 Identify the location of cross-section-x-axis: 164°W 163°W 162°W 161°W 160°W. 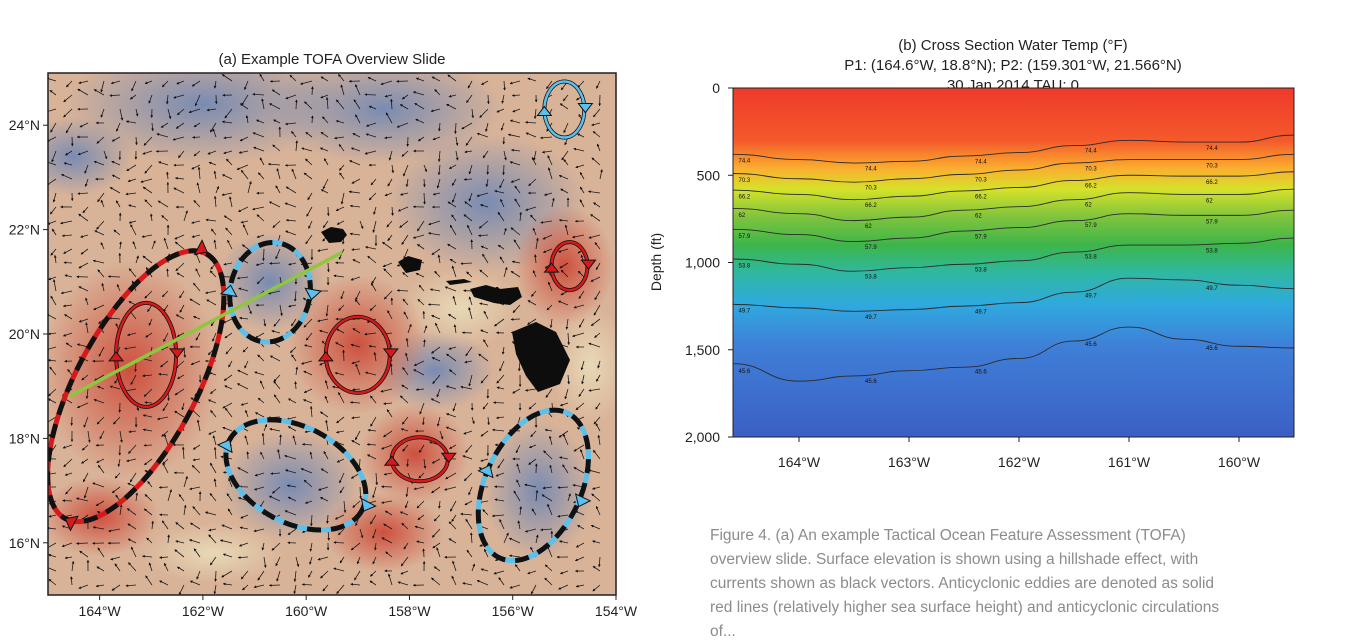
(1019, 453).